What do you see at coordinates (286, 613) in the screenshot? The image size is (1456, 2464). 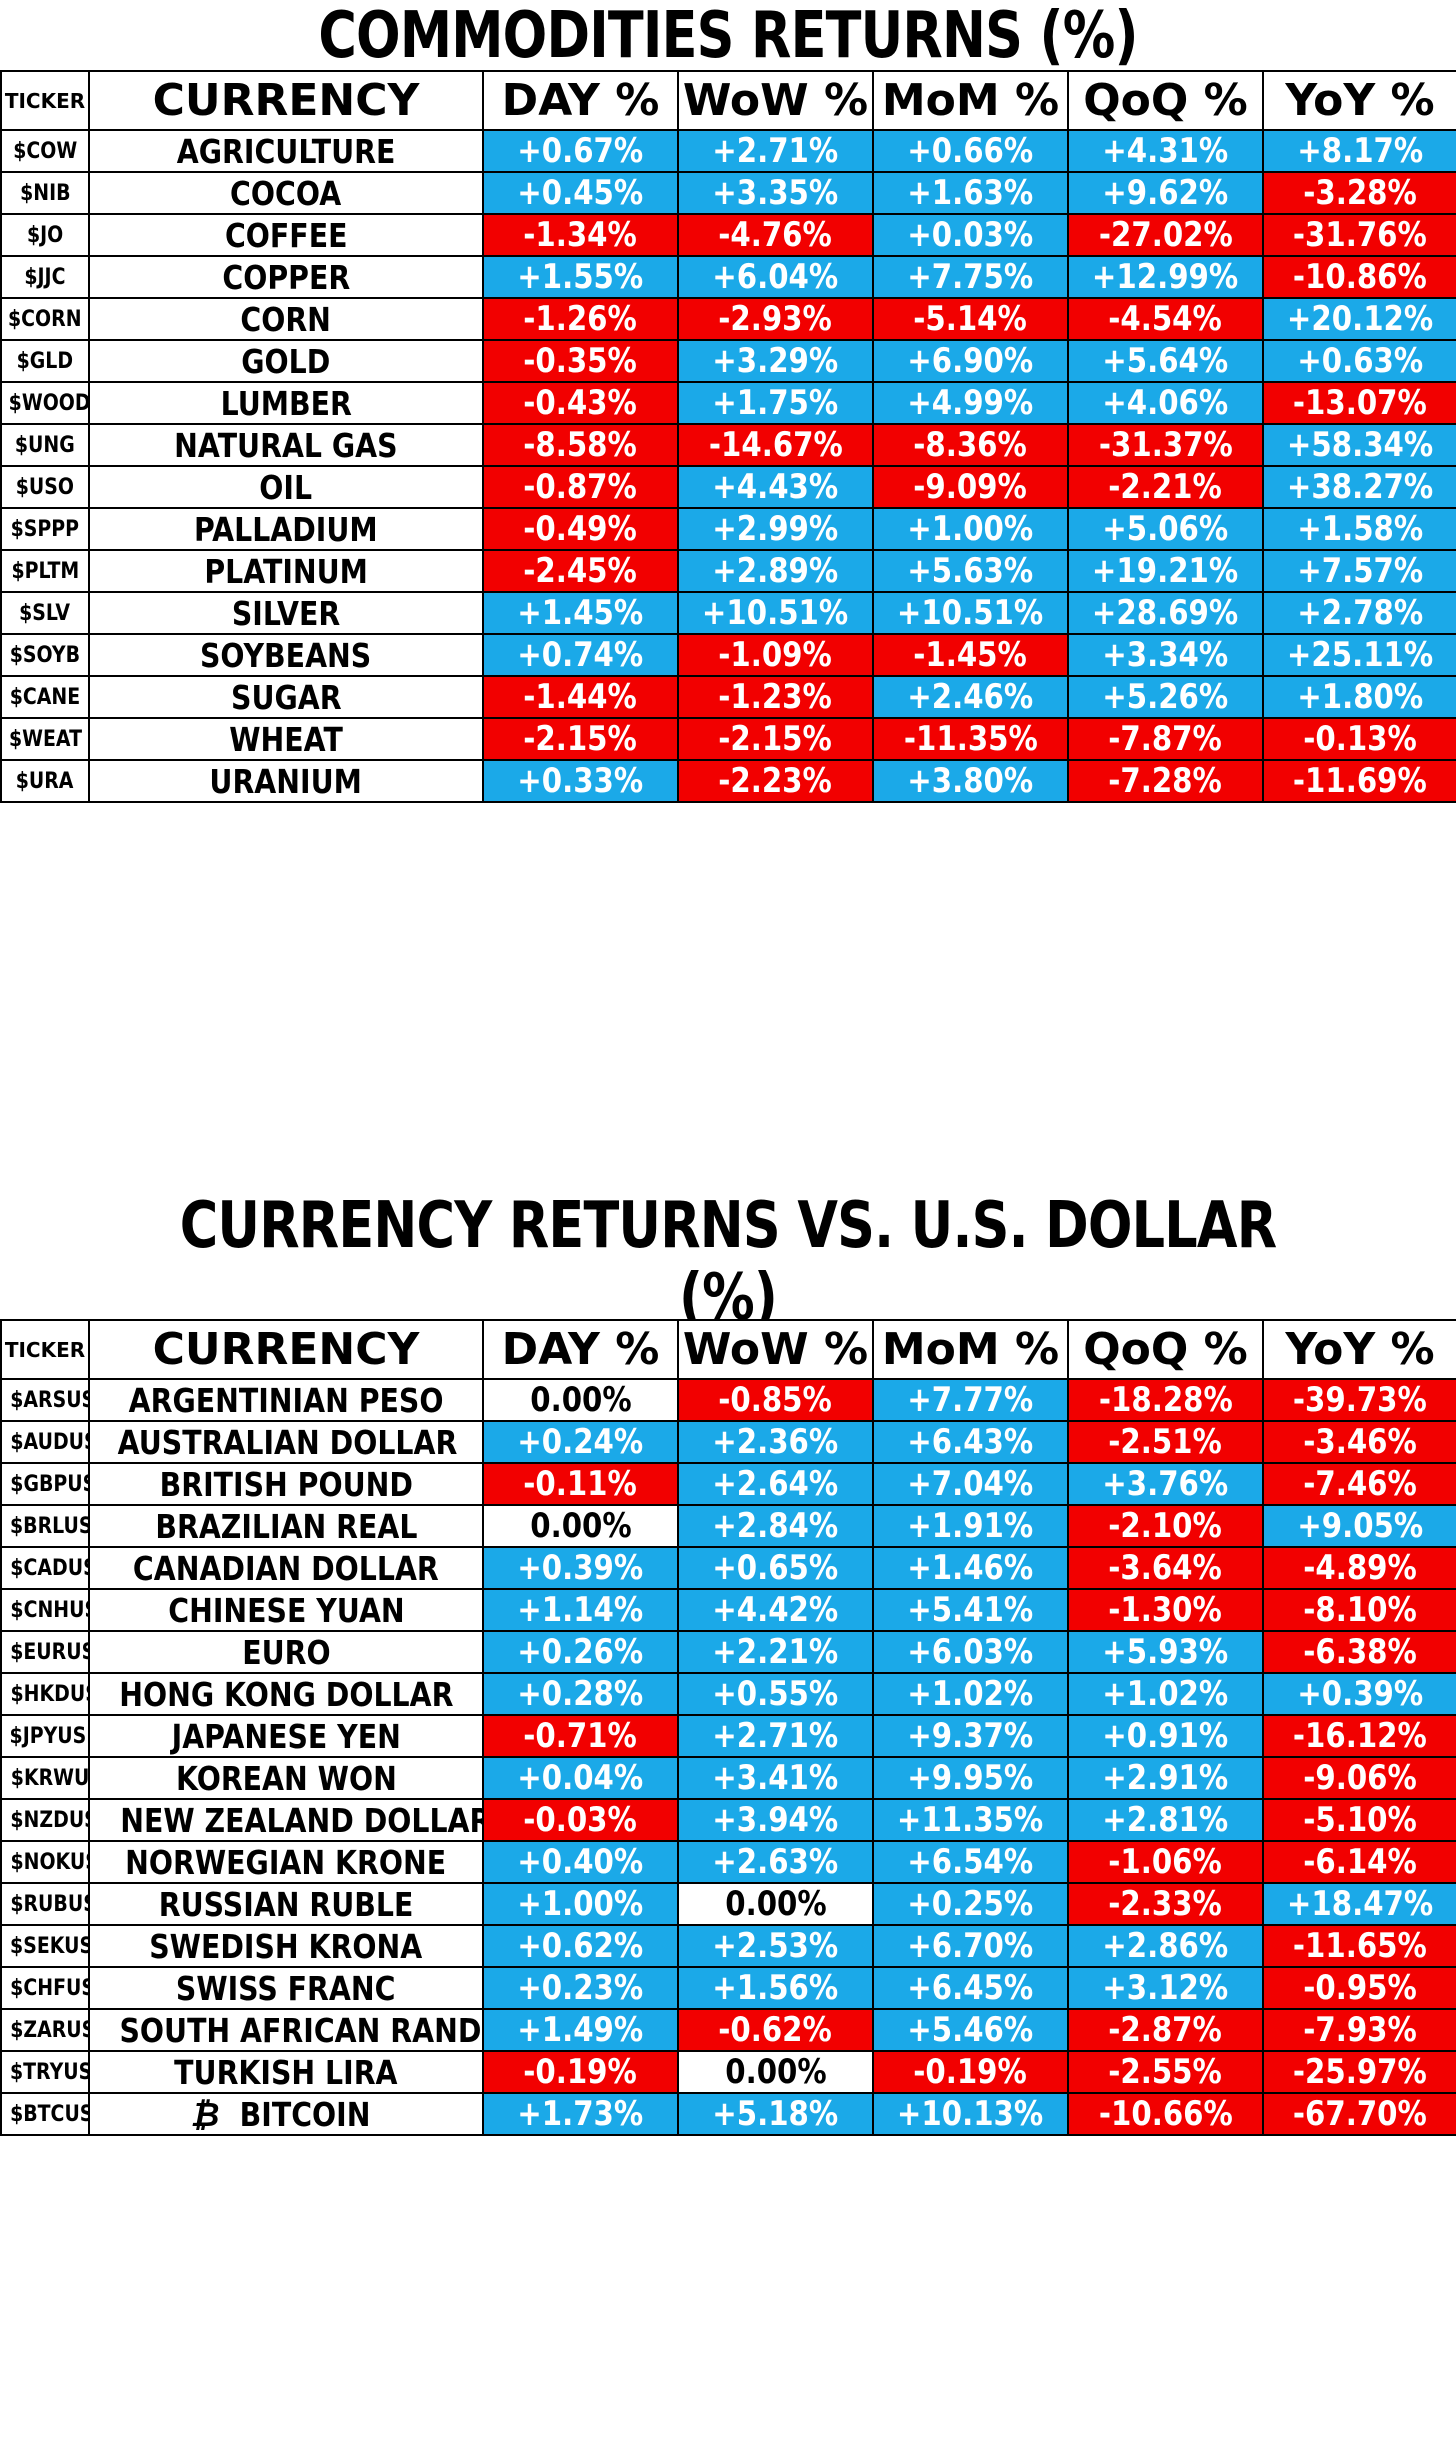 I see `name-cell: SILVER` at bounding box center [286, 613].